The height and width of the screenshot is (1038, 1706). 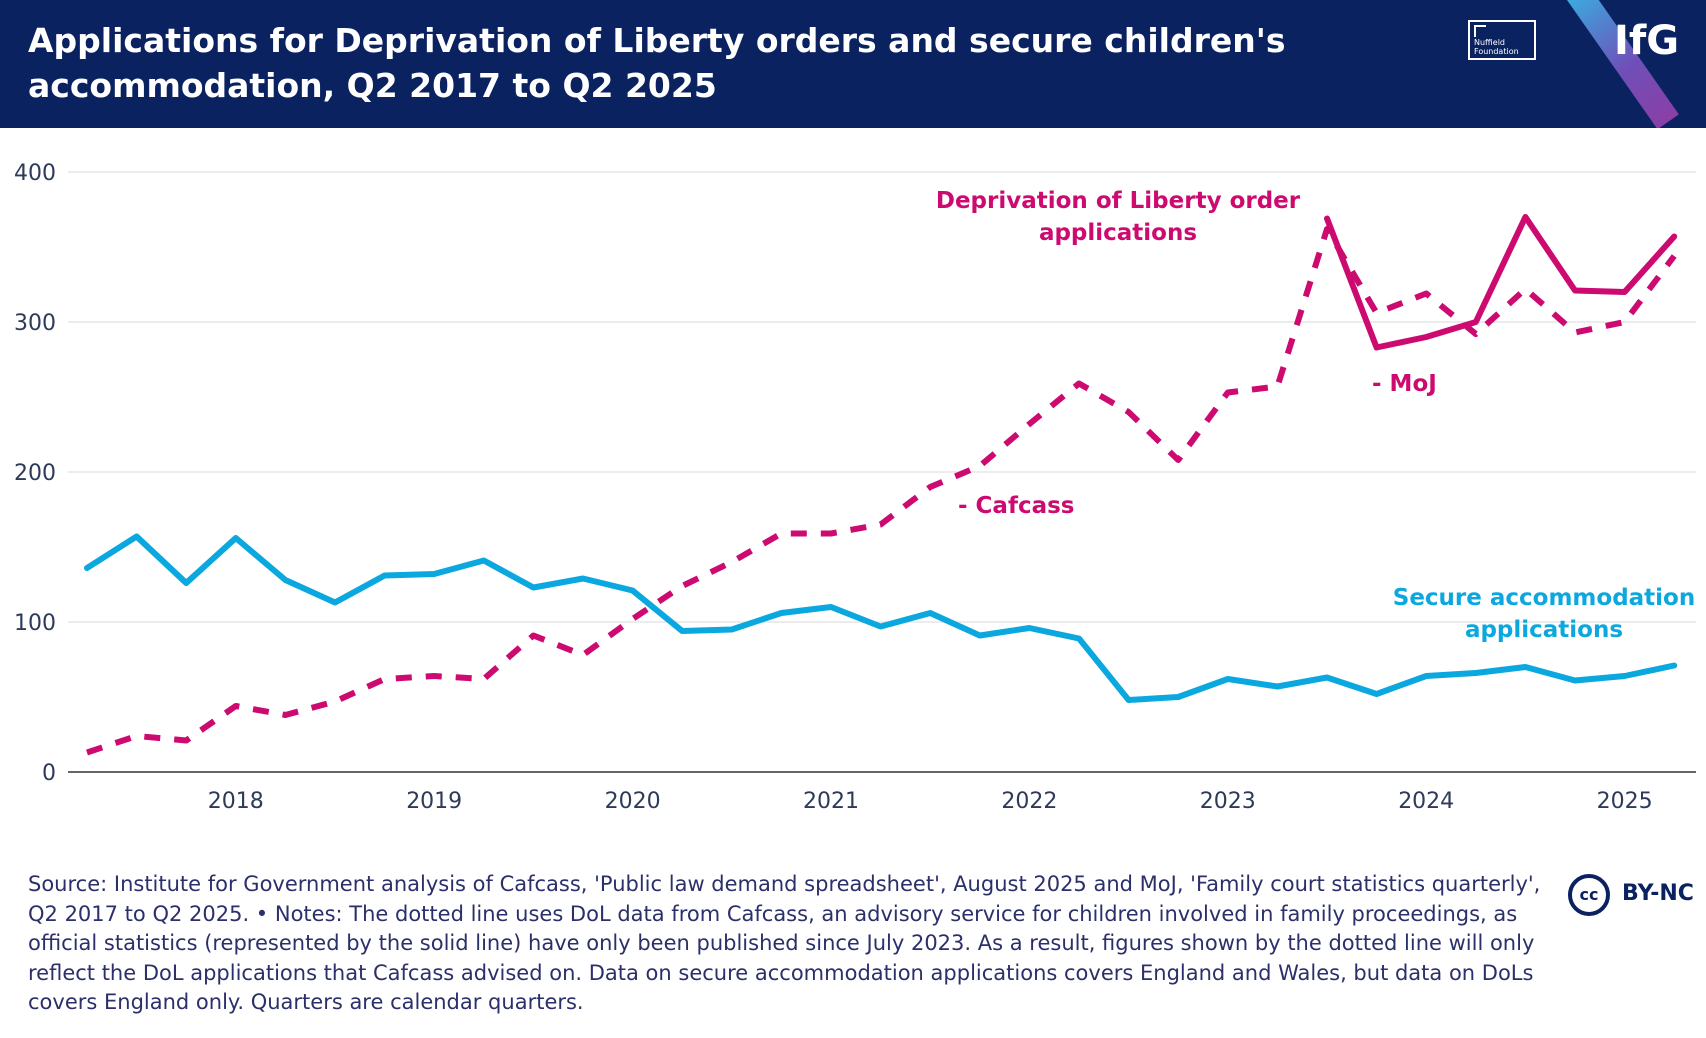 I want to click on x-tick-label: 2022, so click(x=1029, y=801).